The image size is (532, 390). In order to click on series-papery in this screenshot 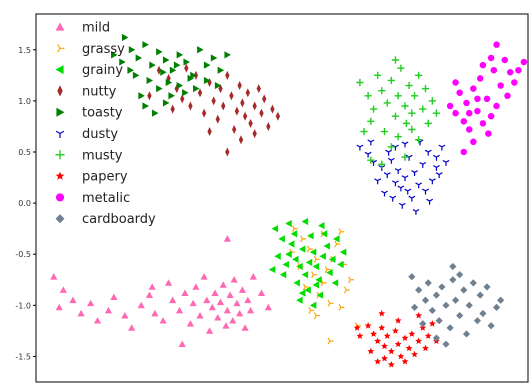, I will do `click(396, 338)`.